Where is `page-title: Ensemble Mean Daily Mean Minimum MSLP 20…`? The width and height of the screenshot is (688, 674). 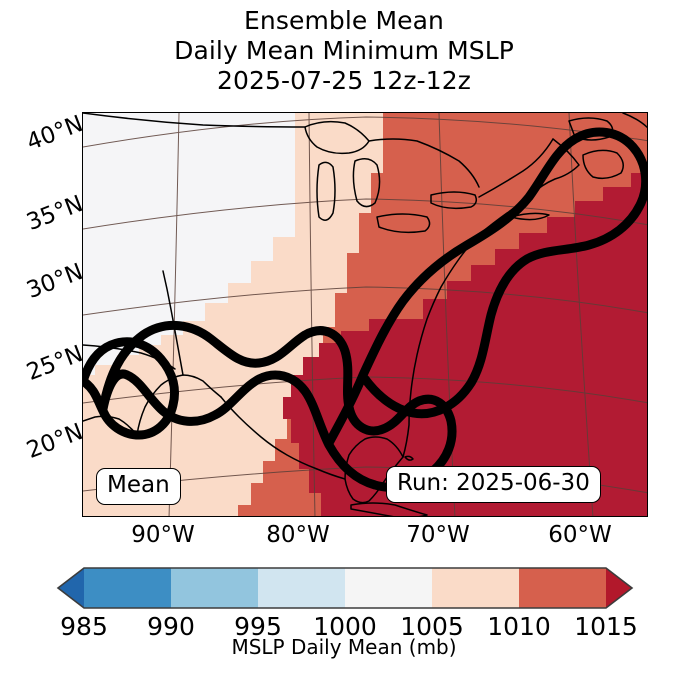
page-title: Ensemble Mean Daily Mean Minimum MSLP 20… is located at coordinates (344, 51).